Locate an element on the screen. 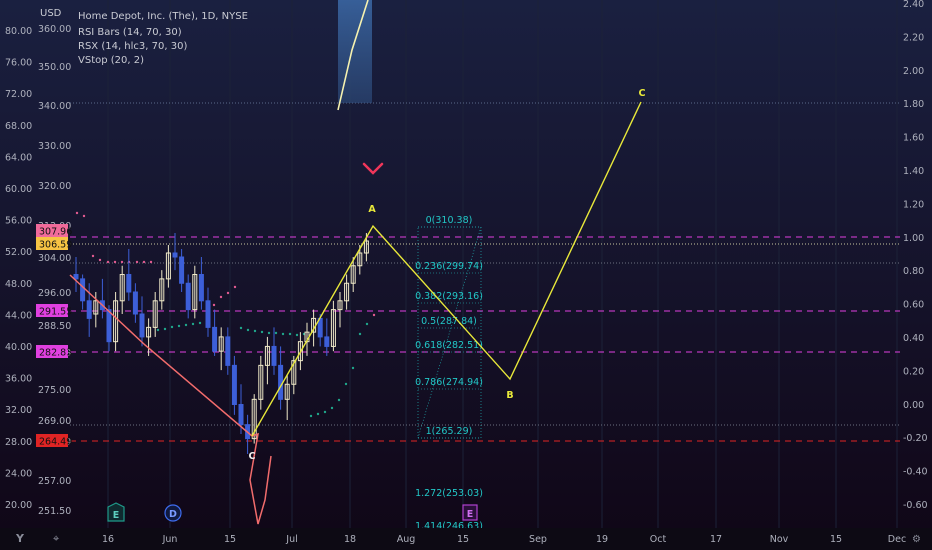  fib-level-label: 0(310.38) is located at coordinates (449, 220).